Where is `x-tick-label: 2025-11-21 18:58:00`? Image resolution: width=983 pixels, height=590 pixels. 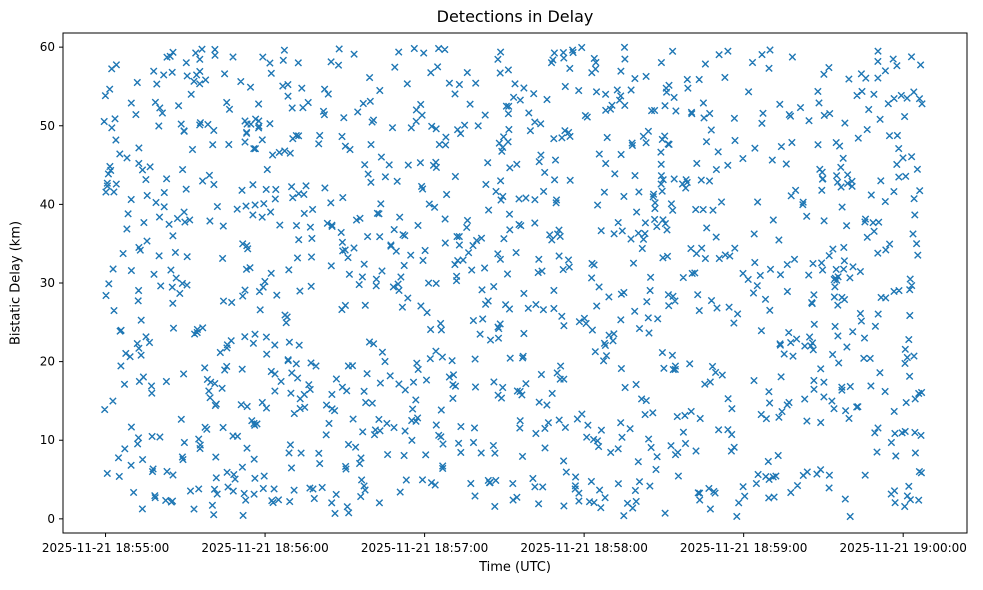
x-tick-label: 2025-11-21 18:58:00 is located at coordinates (583, 548).